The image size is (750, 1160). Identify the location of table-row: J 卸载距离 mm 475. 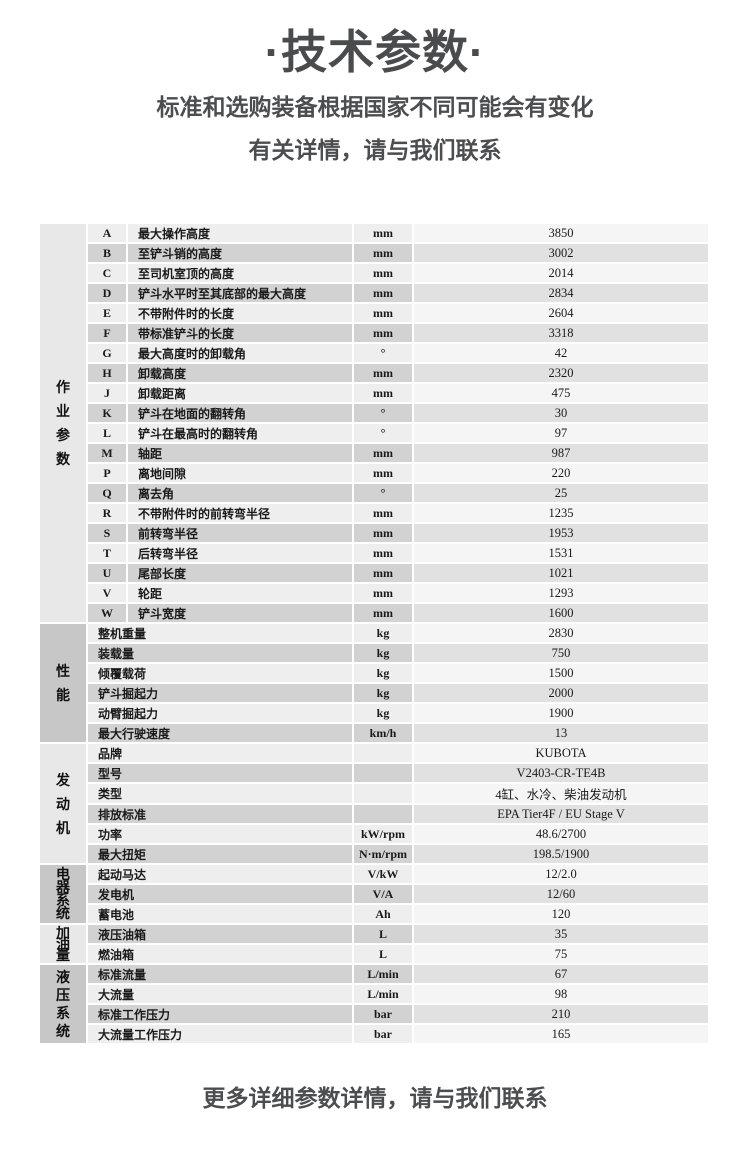
(374, 393).